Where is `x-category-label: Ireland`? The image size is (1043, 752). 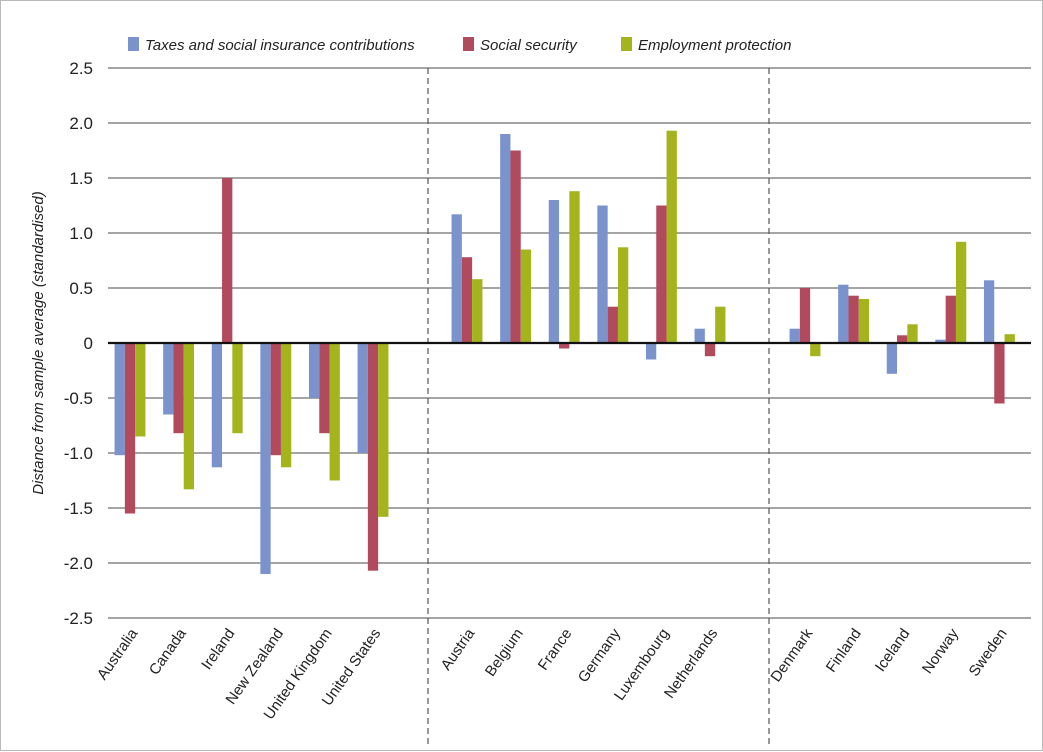
x-category-label: Ireland is located at coordinates (218, 649).